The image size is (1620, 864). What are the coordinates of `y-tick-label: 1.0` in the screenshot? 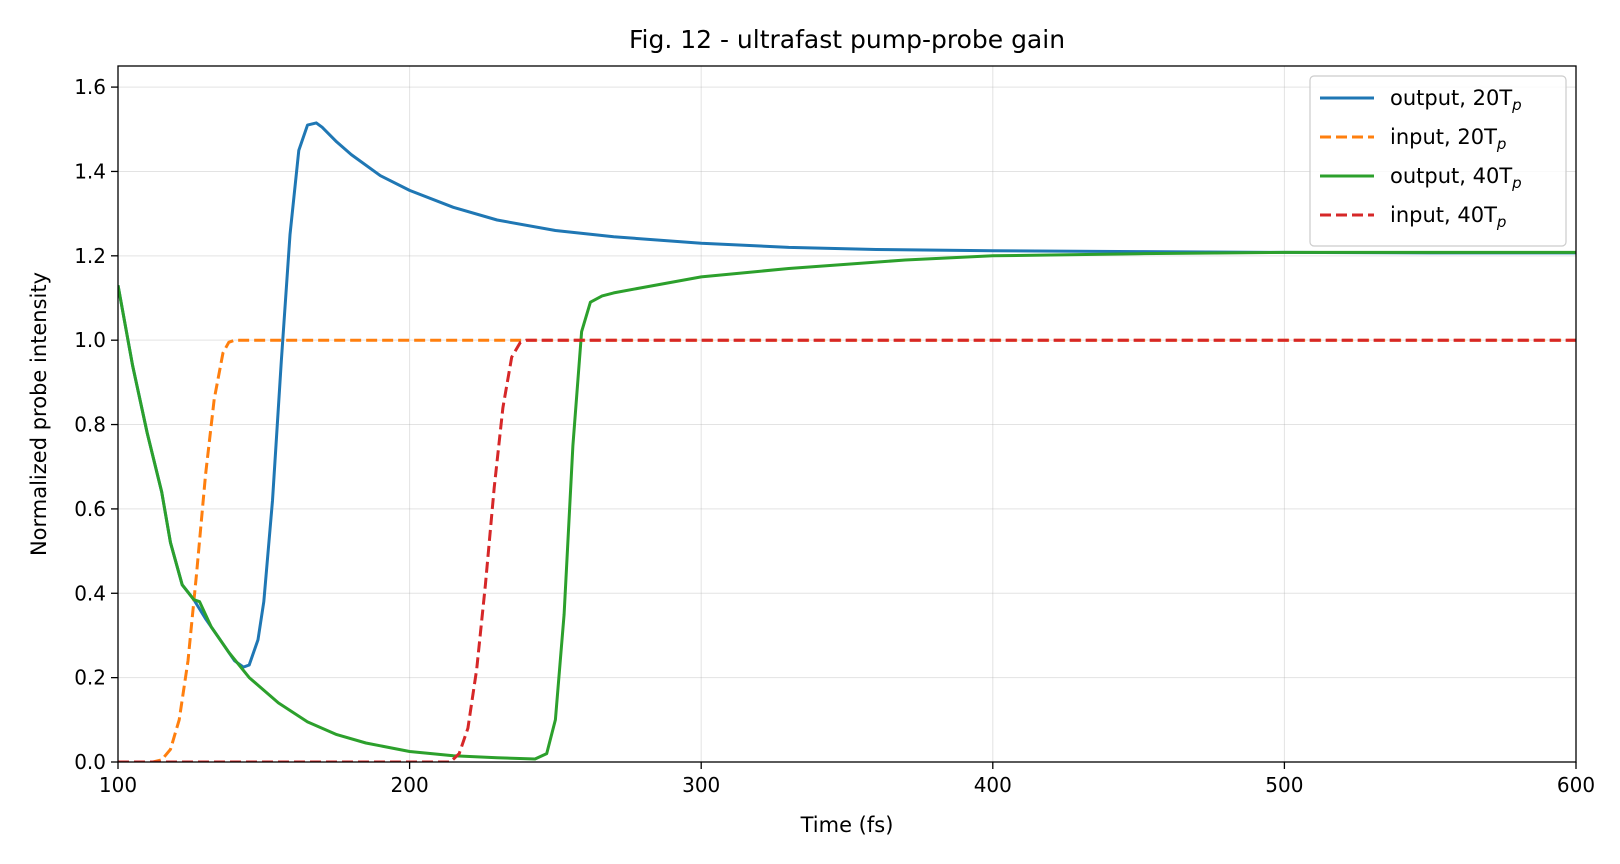 It's located at (90, 340).